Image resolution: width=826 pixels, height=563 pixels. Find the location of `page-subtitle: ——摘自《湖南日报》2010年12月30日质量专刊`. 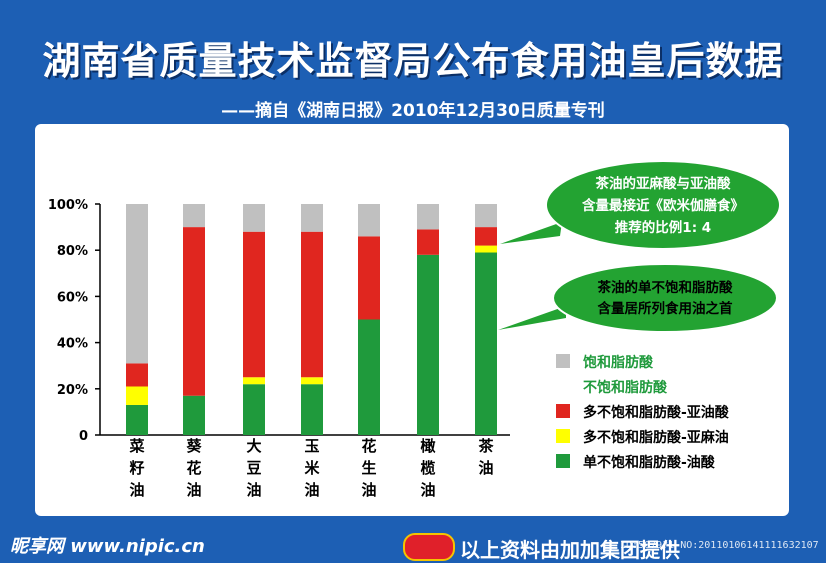

page-subtitle: ——摘自《湖南日报》2010年12月30日质量专刊 is located at coordinates (413, 111).